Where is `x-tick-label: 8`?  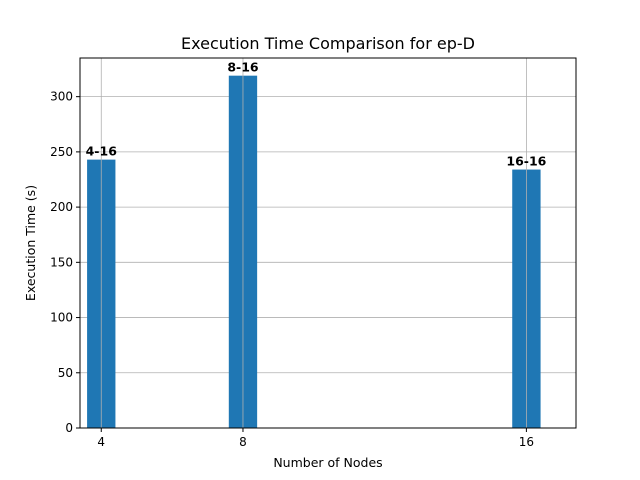 x-tick-label: 8 is located at coordinates (243, 442).